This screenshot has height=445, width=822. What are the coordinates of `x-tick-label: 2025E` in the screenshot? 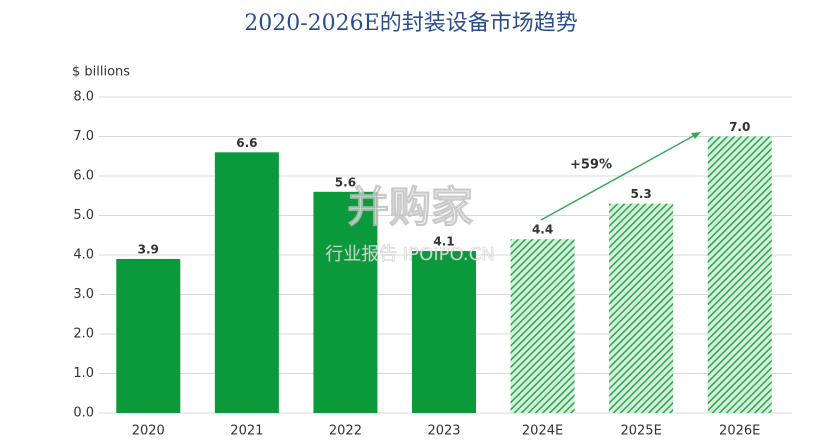 It's located at (640, 431).